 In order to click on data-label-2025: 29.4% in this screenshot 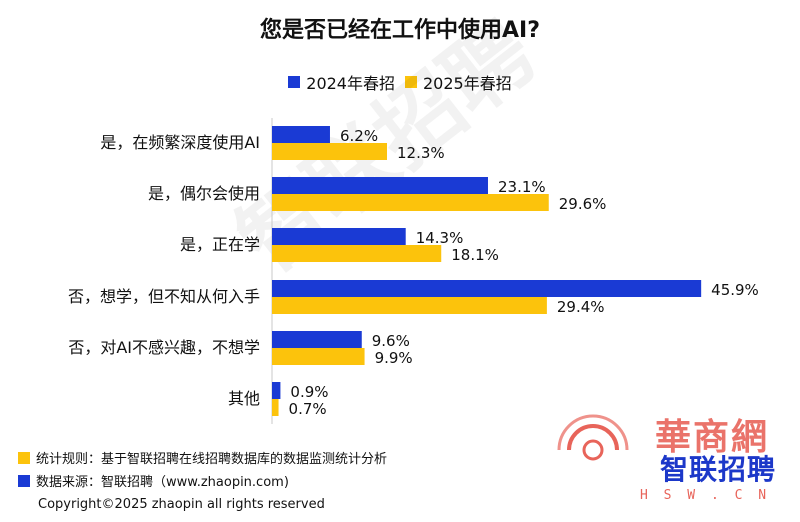, I will do `click(581, 307)`.